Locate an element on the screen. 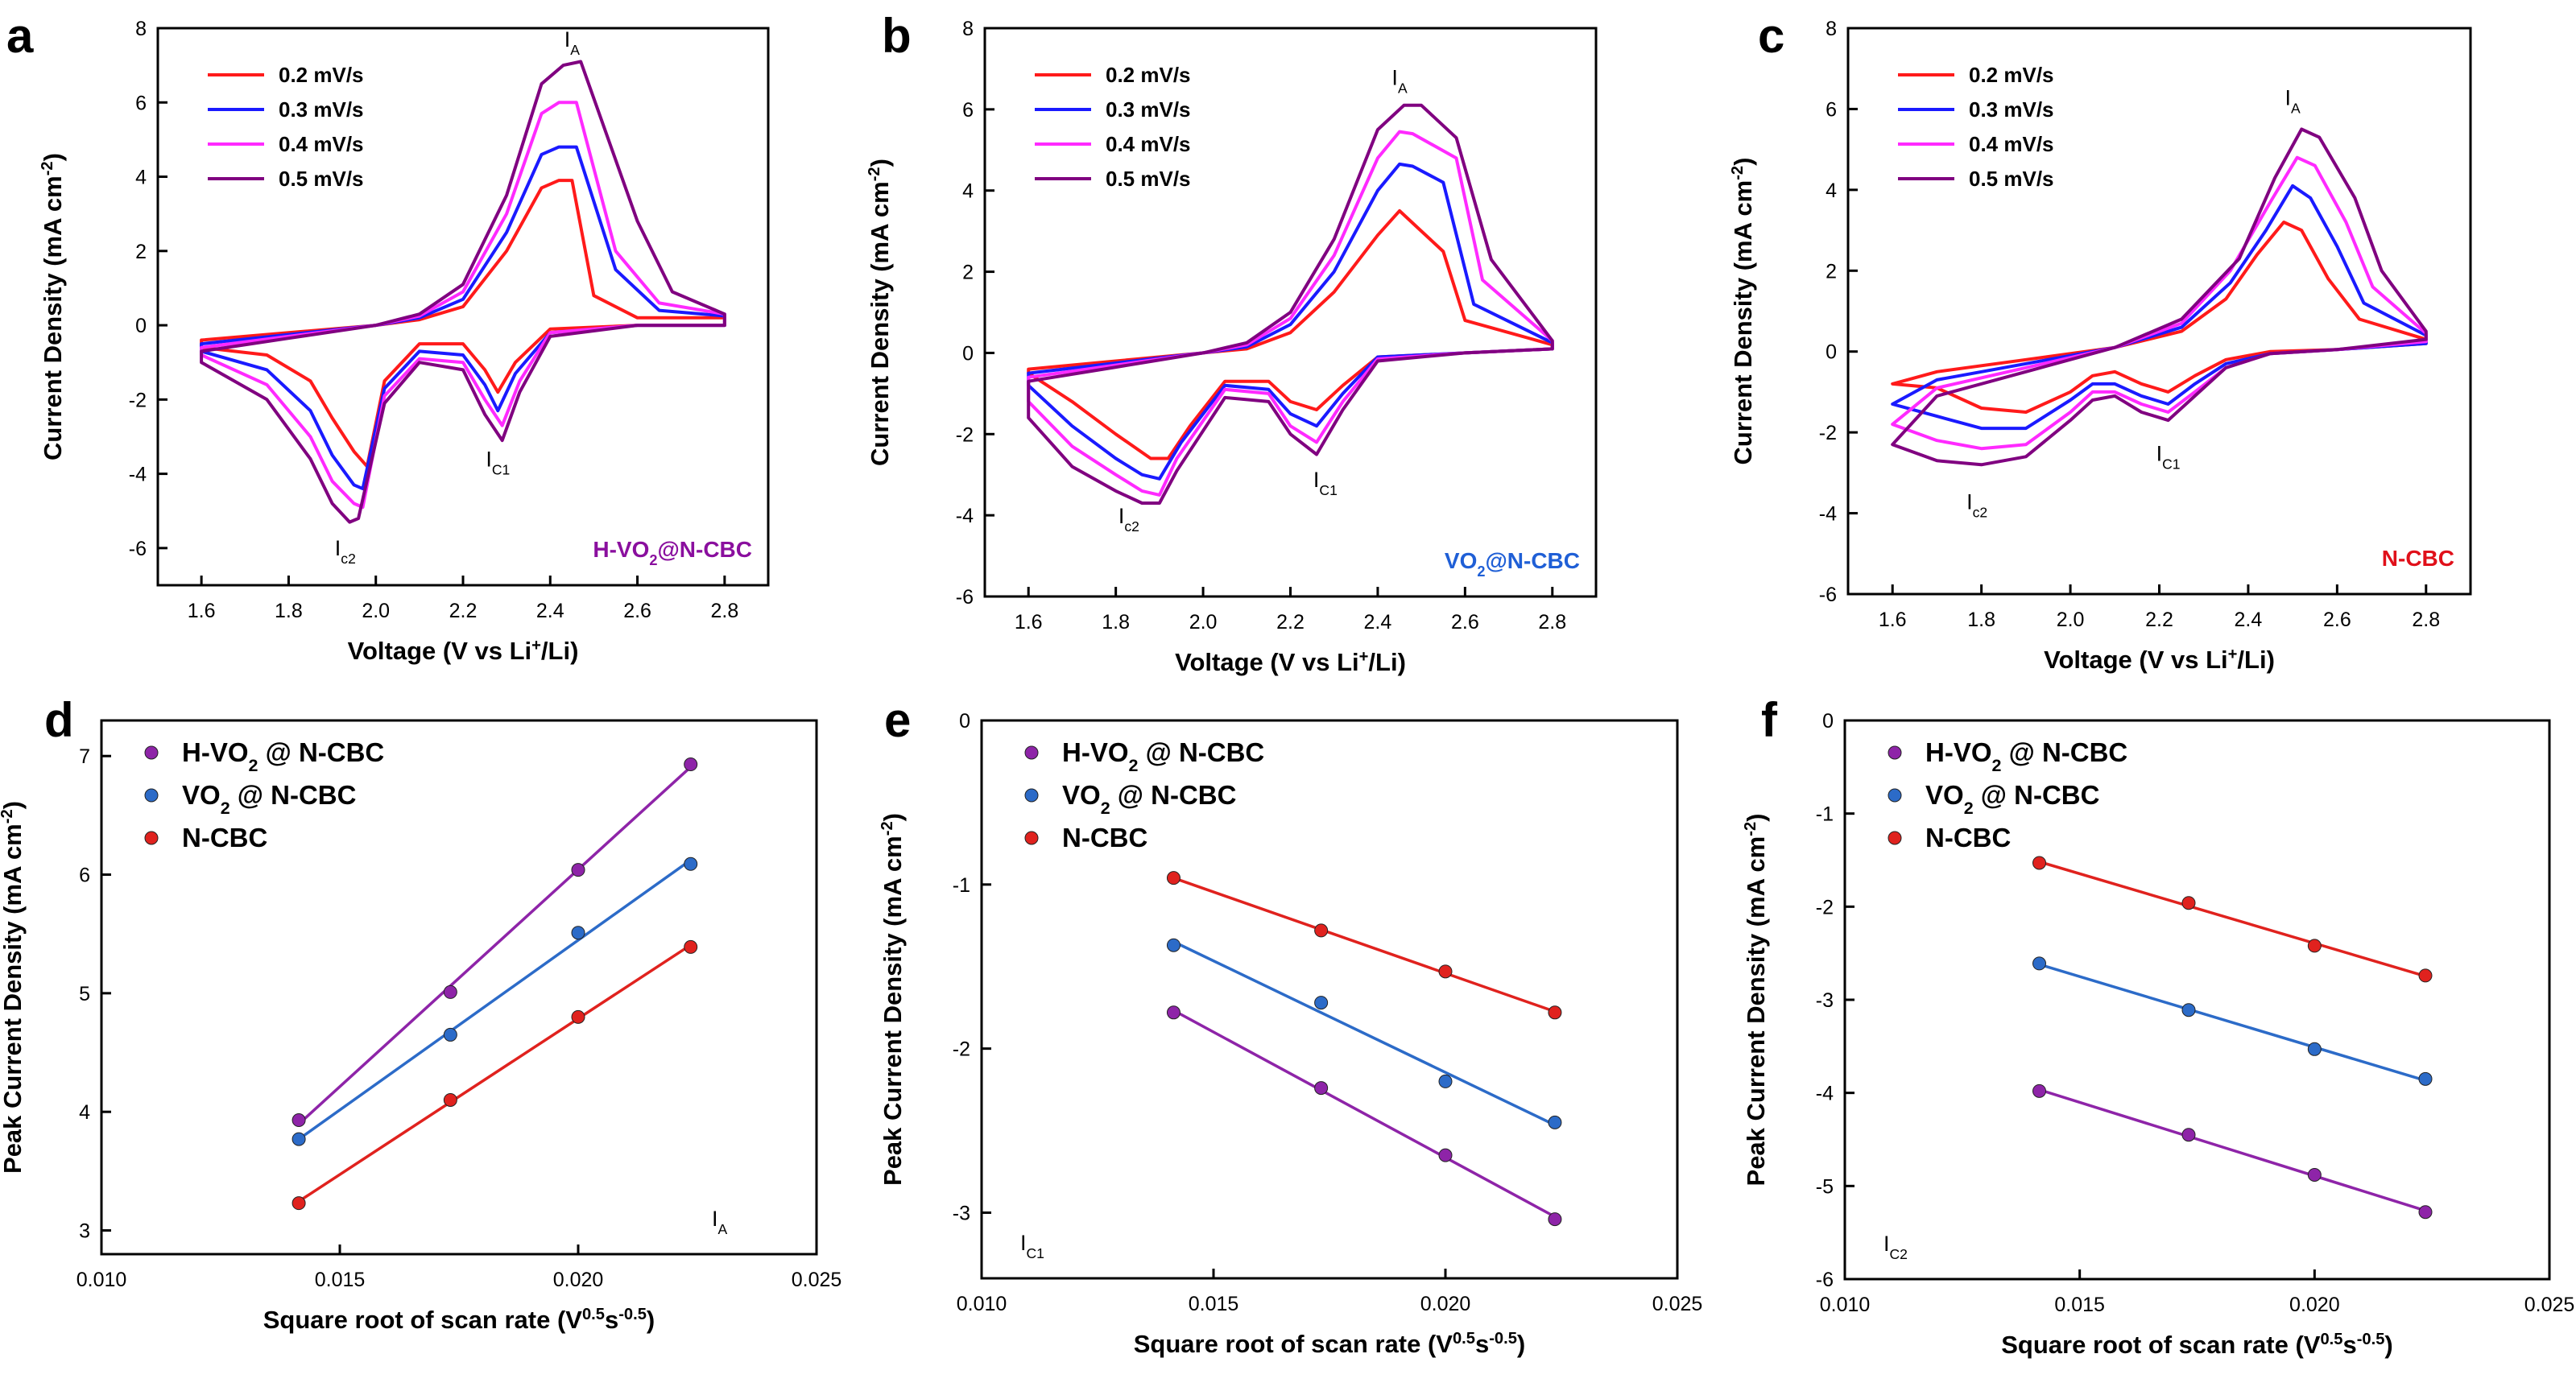  x-tick-label: 0.010 is located at coordinates (1846, 1305).